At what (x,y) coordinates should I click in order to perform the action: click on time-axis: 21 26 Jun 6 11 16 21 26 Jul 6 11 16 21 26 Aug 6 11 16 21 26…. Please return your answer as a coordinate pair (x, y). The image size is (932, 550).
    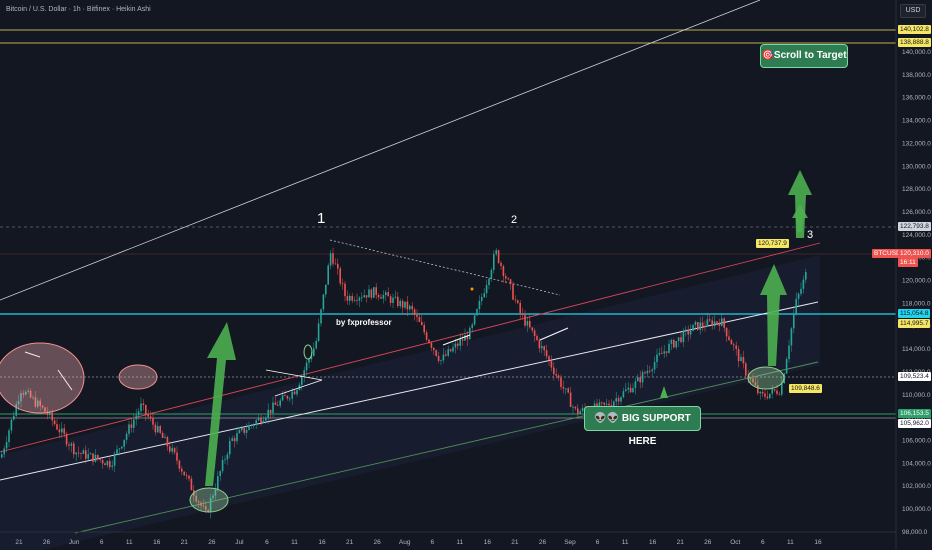
    Looking at the image, I should click on (418, 542).